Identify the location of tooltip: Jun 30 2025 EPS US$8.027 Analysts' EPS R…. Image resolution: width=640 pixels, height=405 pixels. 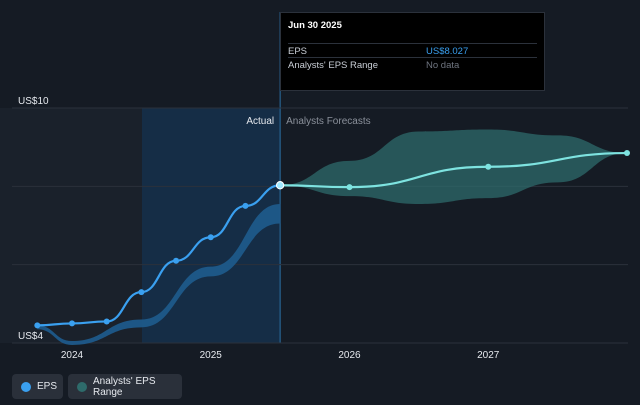
(412, 51).